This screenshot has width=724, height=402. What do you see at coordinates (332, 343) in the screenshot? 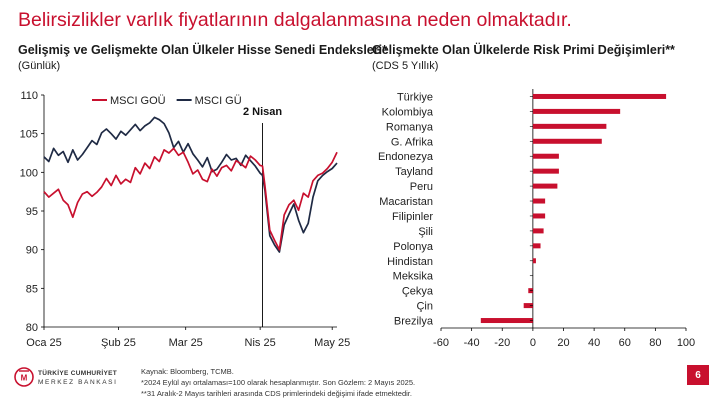
I see `x-tick-label: May 25` at bounding box center [332, 343].